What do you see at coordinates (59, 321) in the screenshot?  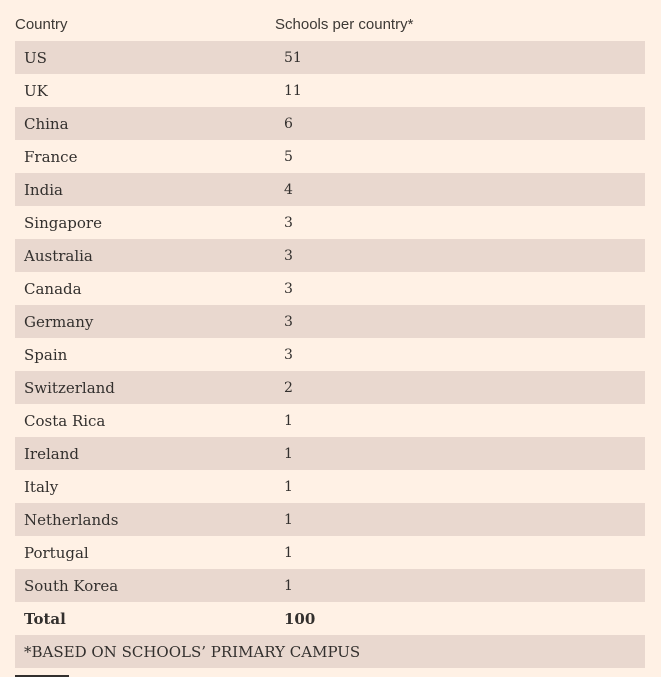 I see `country-cell: Germany` at bounding box center [59, 321].